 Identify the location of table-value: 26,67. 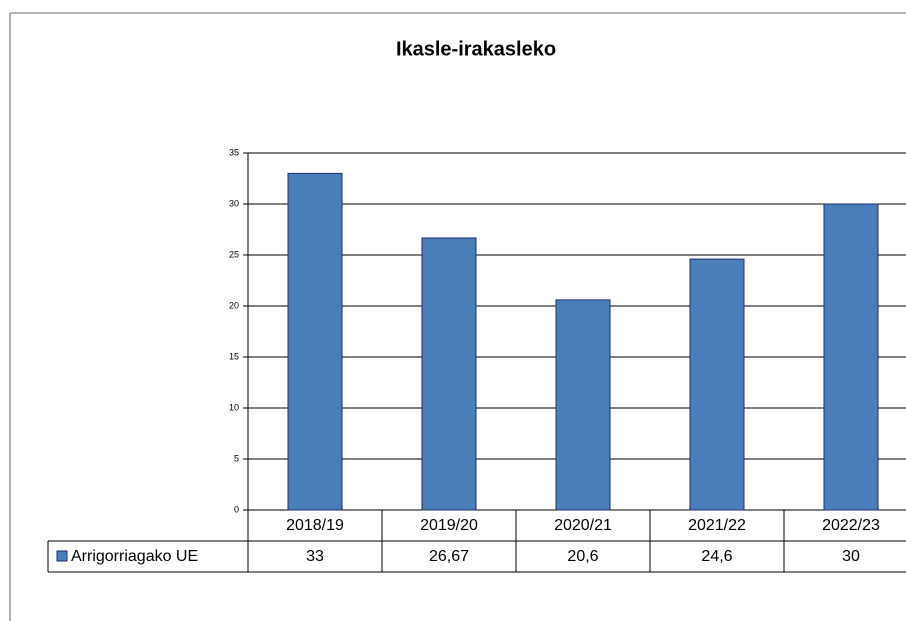
(449, 556).